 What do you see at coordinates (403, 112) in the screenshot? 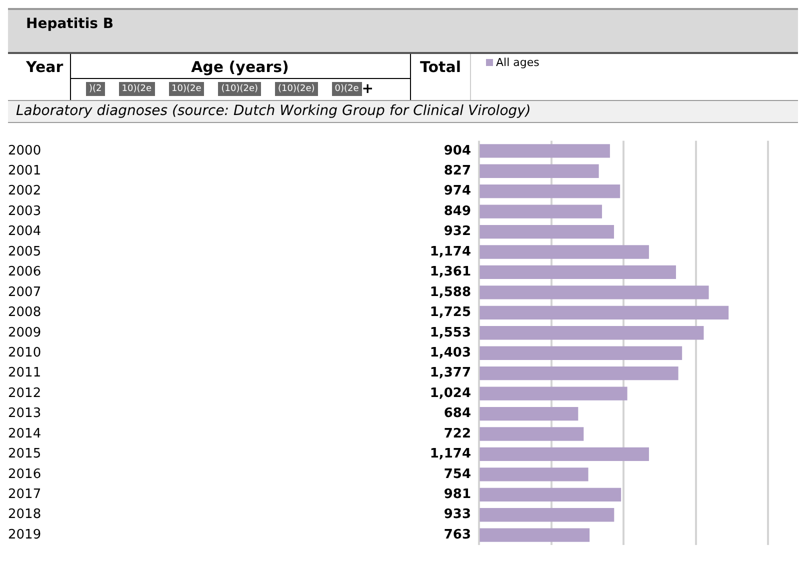
I see `text: Laboratory diagnoses (source: Dutch Working Group for Clinical Virology)` at bounding box center [403, 112].